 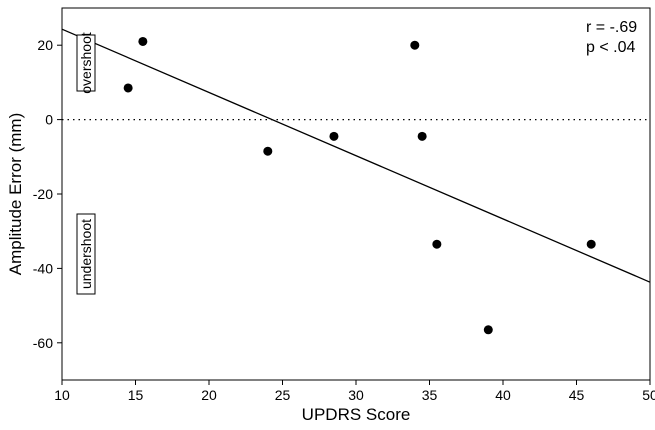 I want to click on x-tick-label: 25, so click(x=283, y=395).